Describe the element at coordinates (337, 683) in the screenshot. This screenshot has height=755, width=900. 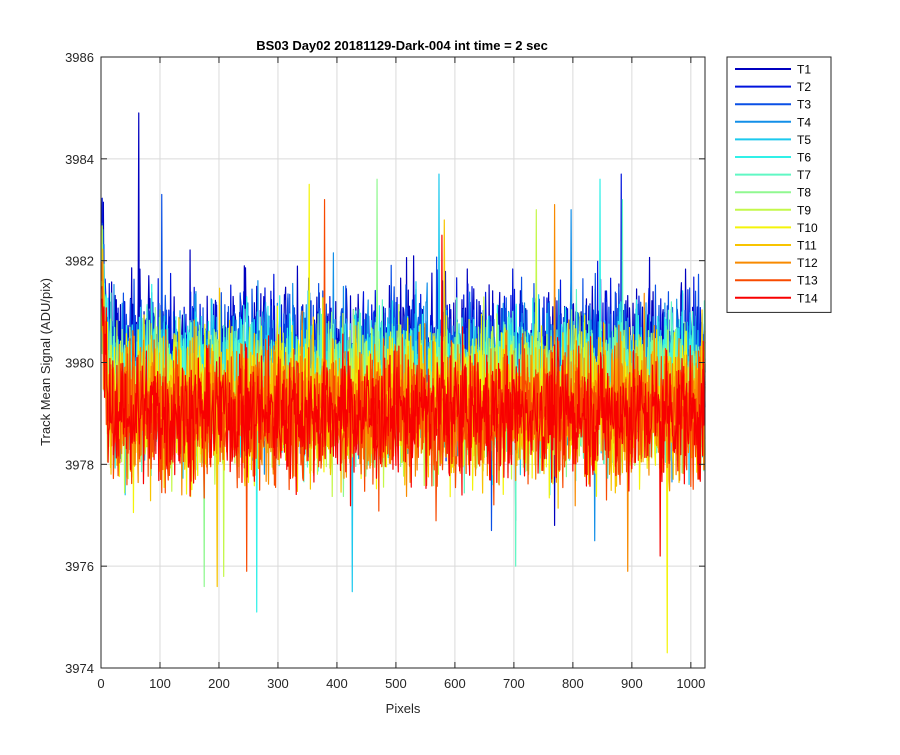
I see `x-tick-label: 400` at that location.